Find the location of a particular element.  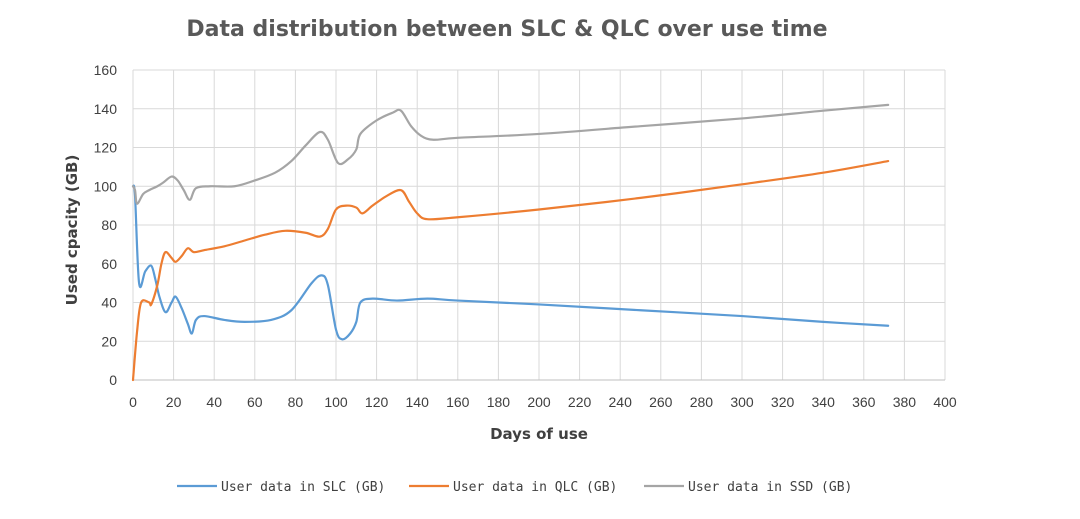

x-tick-label: 300 is located at coordinates (742, 402).